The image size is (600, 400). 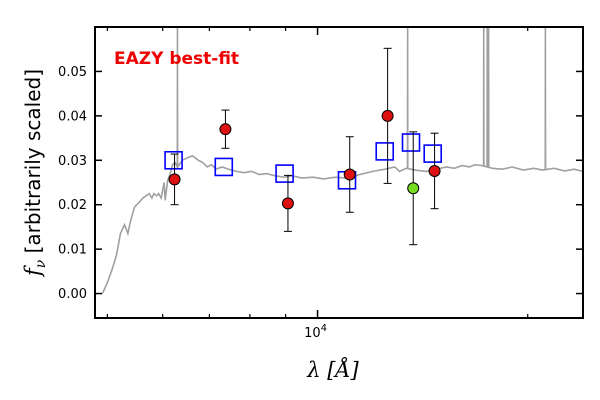 I want to click on x-axis-label: λ [Å], so click(x=332, y=369).